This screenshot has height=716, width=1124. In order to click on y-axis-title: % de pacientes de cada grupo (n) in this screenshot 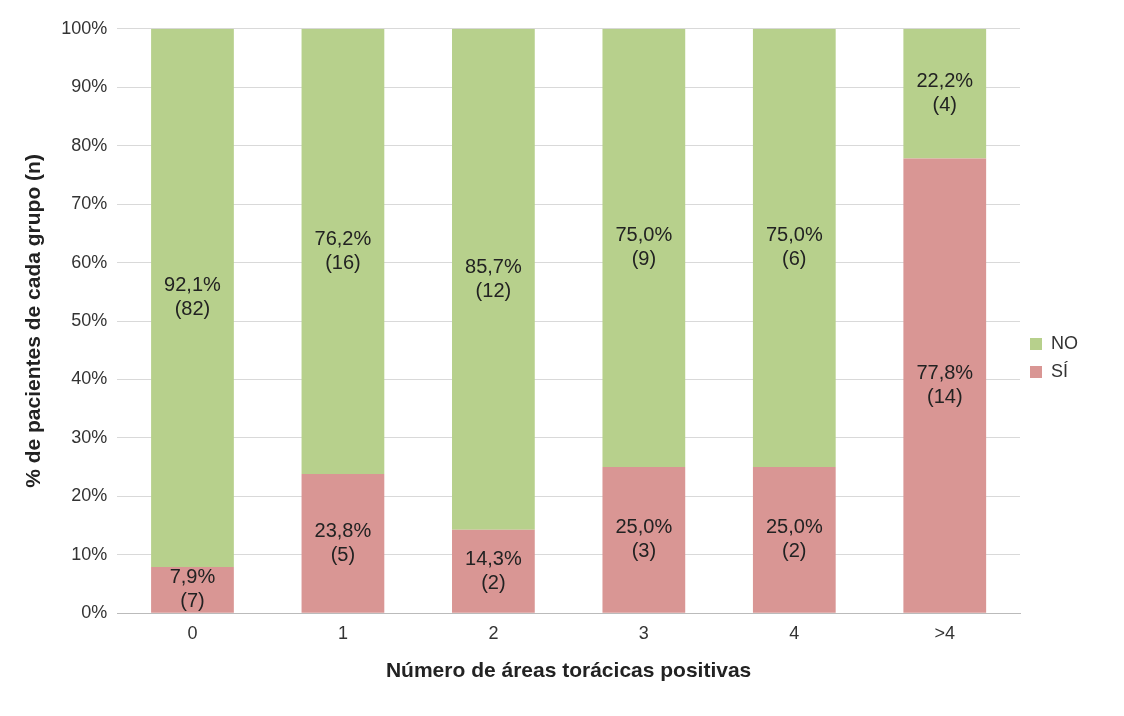, I will do `click(33, 321)`.